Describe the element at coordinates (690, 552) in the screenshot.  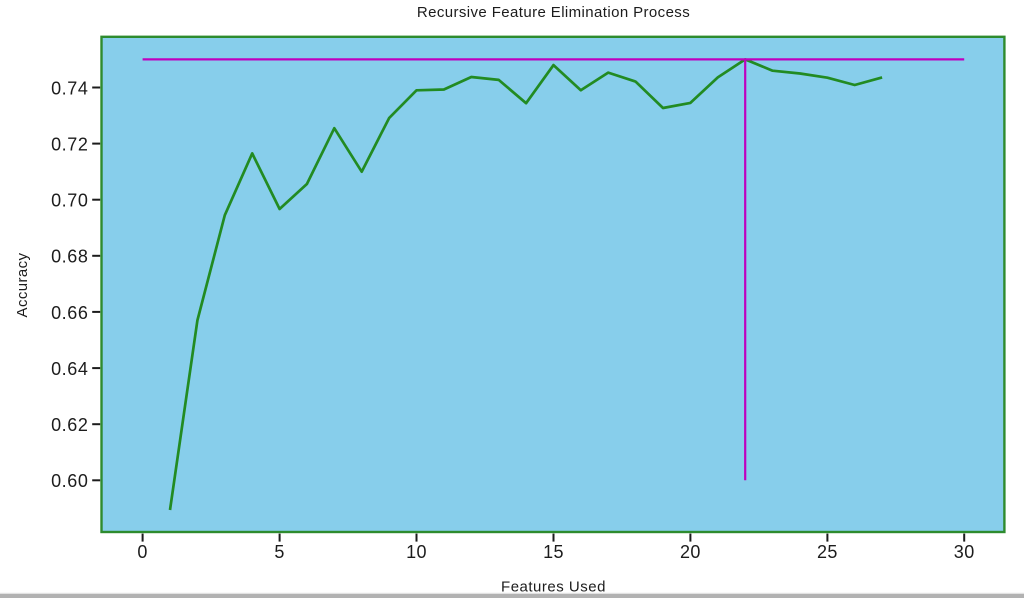
I see `svg-text: 20` at that location.